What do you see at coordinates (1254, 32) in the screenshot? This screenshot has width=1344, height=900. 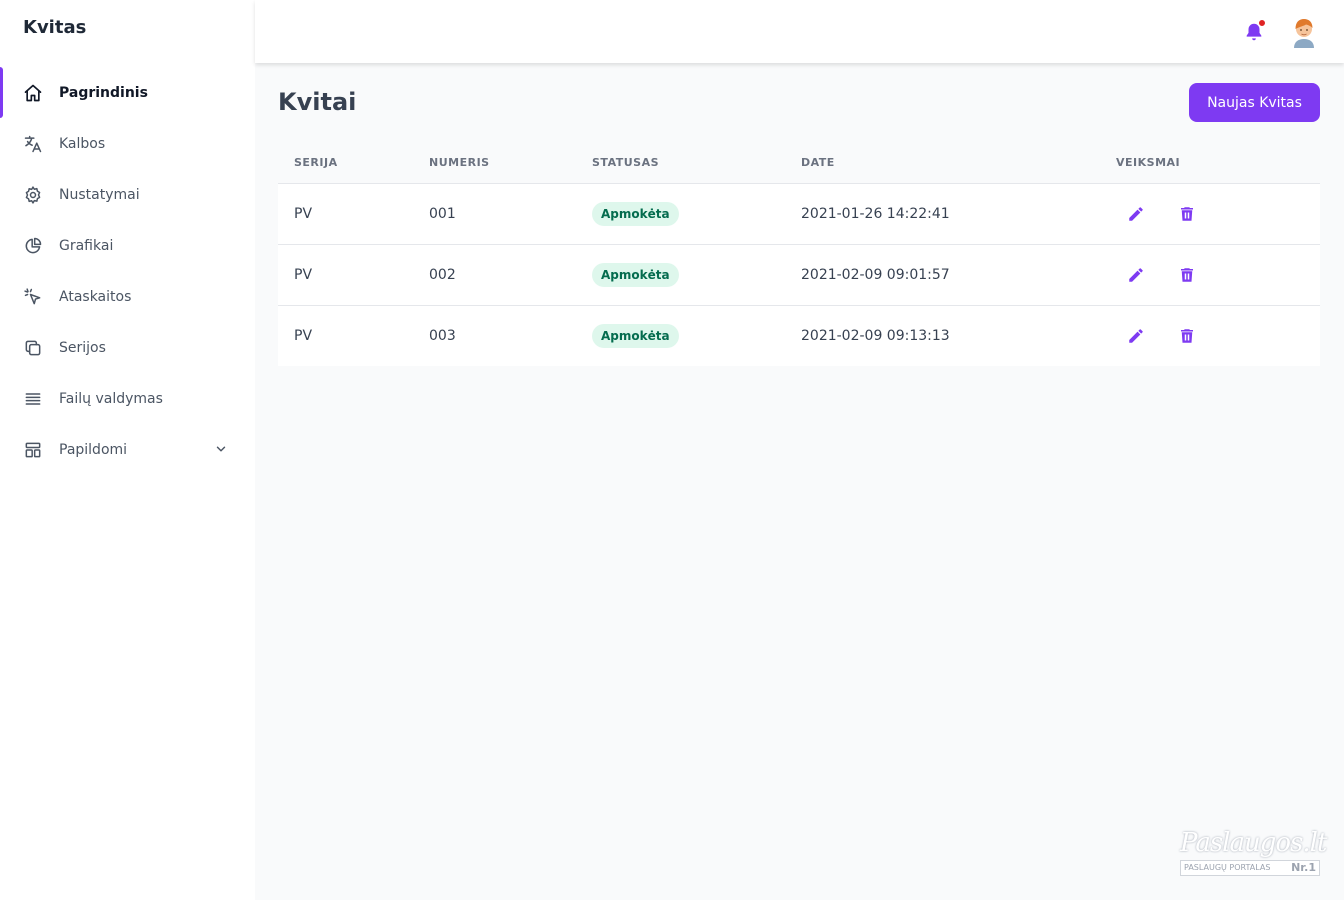 I see `bell-icon` at bounding box center [1254, 32].